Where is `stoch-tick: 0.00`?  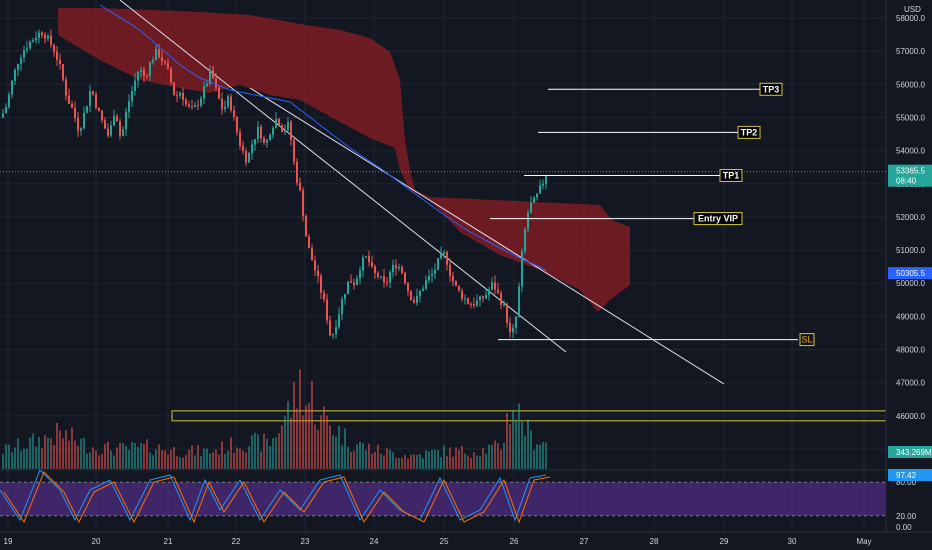 stoch-tick: 0.00 is located at coordinates (904, 527).